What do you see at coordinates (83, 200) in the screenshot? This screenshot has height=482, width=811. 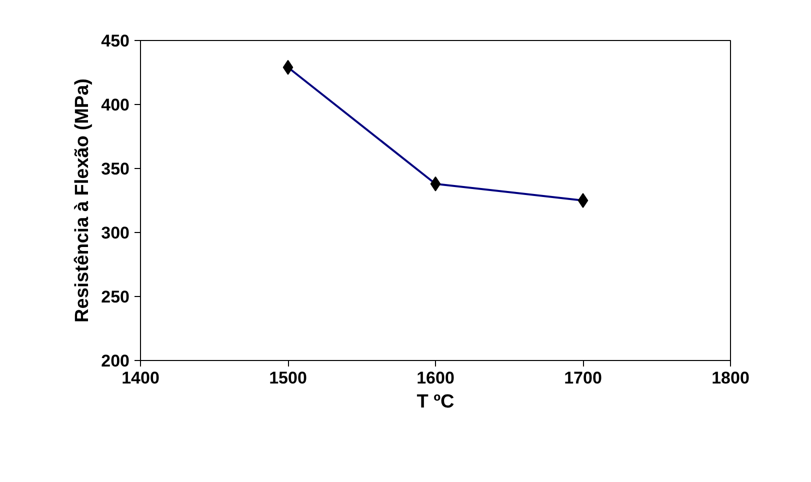 I see `y-axis-title: Resistência à Flexão (MPa)` at bounding box center [83, 200].